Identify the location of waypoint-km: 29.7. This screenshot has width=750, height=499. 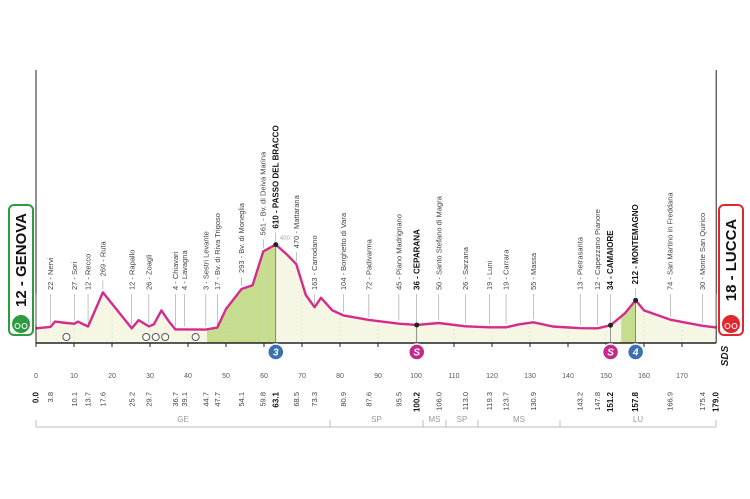
(148, 399).